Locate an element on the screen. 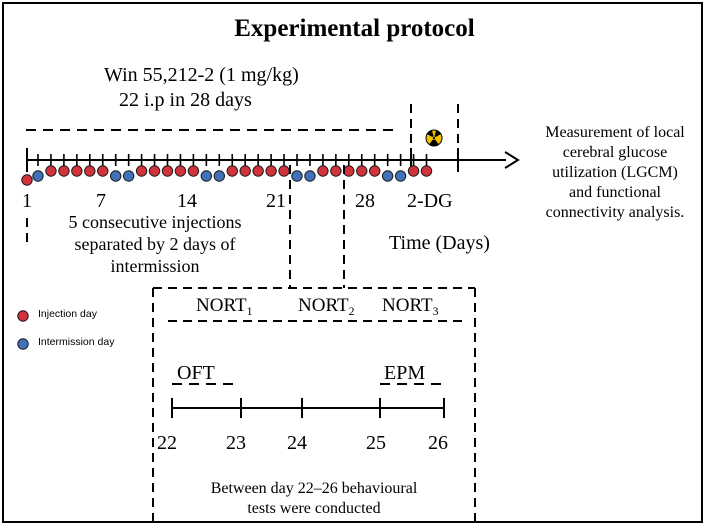 Image resolution: width=709 pixels, height=527 pixels. behaviour-day-22: 22 is located at coordinates (167, 443).